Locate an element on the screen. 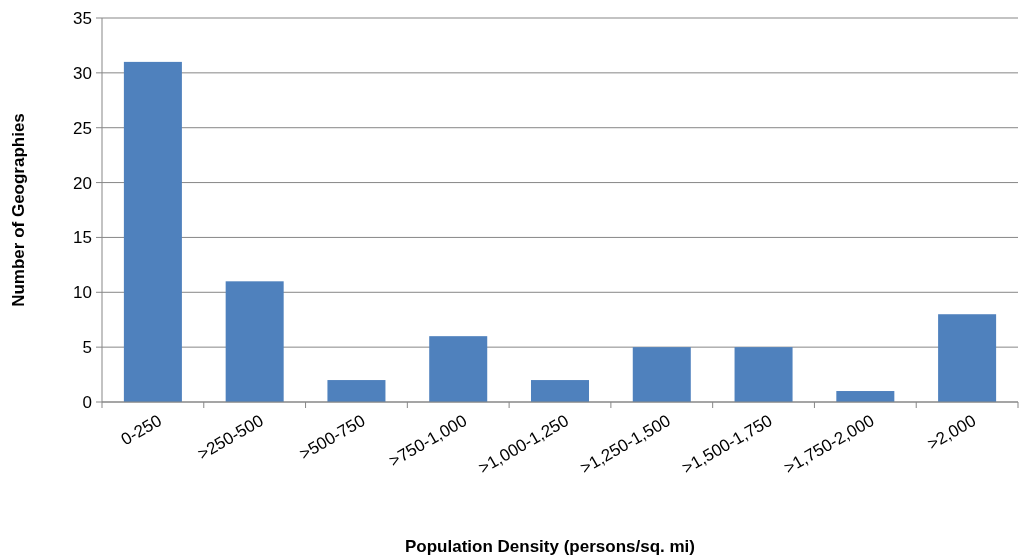 The image size is (1020, 560). y-tick-label: 25 is located at coordinates (82, 128).